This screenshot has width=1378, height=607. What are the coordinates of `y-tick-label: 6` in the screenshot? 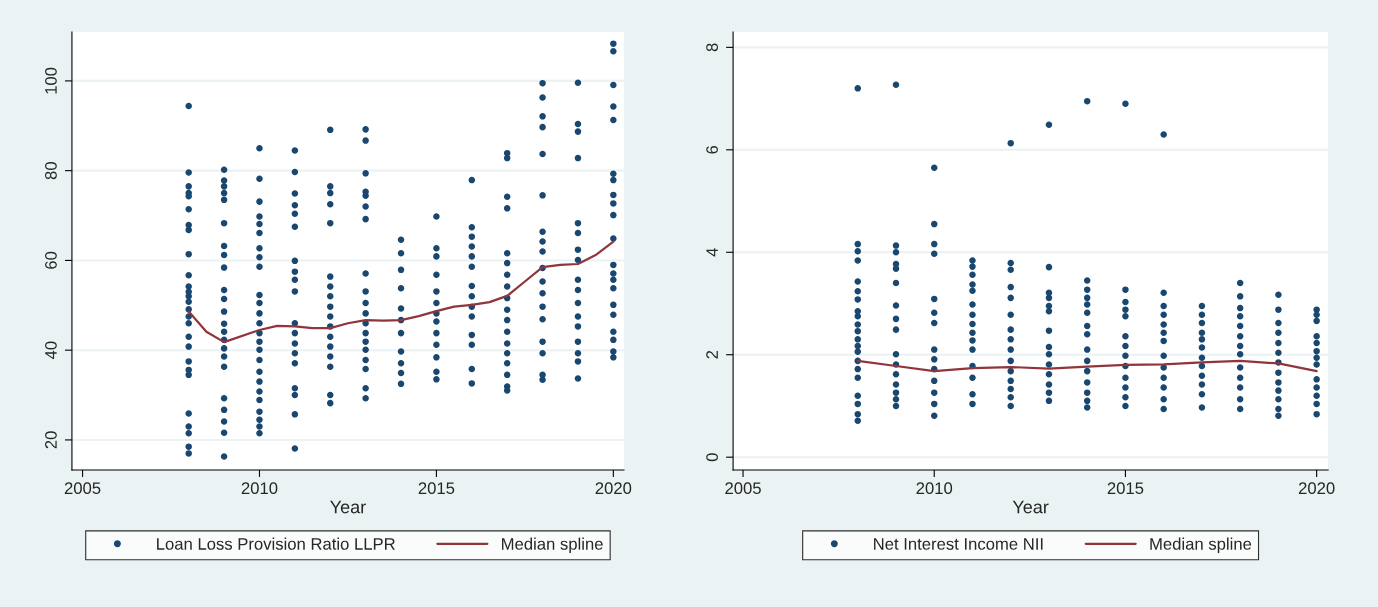 It's located at (712, 149).